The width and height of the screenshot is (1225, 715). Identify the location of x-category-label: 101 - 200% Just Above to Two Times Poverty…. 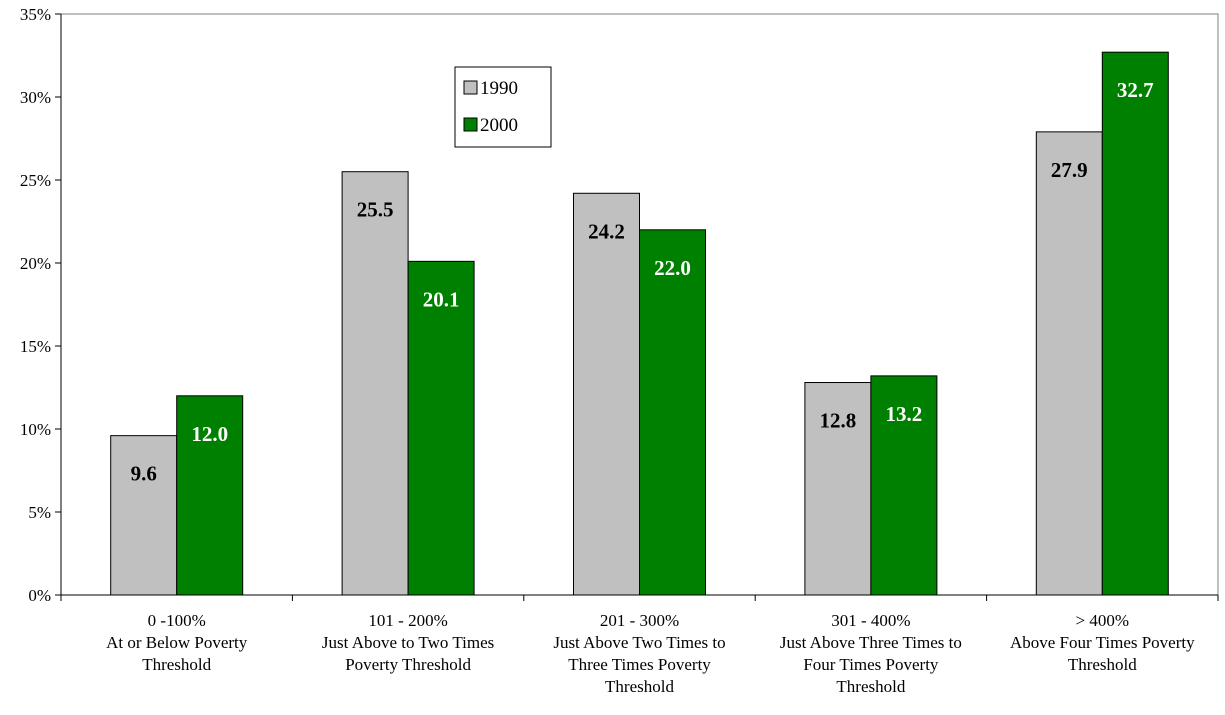
(408, 642).